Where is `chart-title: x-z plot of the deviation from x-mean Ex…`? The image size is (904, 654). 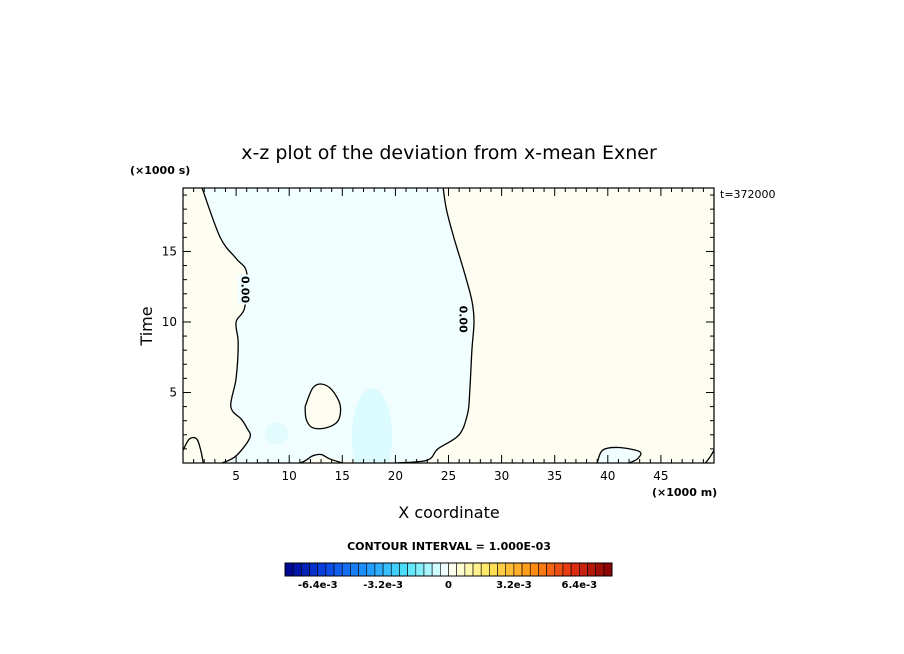
chart-title: x-z plot of the deviation from x-mean Ex… is located at coordinates (449, 153).